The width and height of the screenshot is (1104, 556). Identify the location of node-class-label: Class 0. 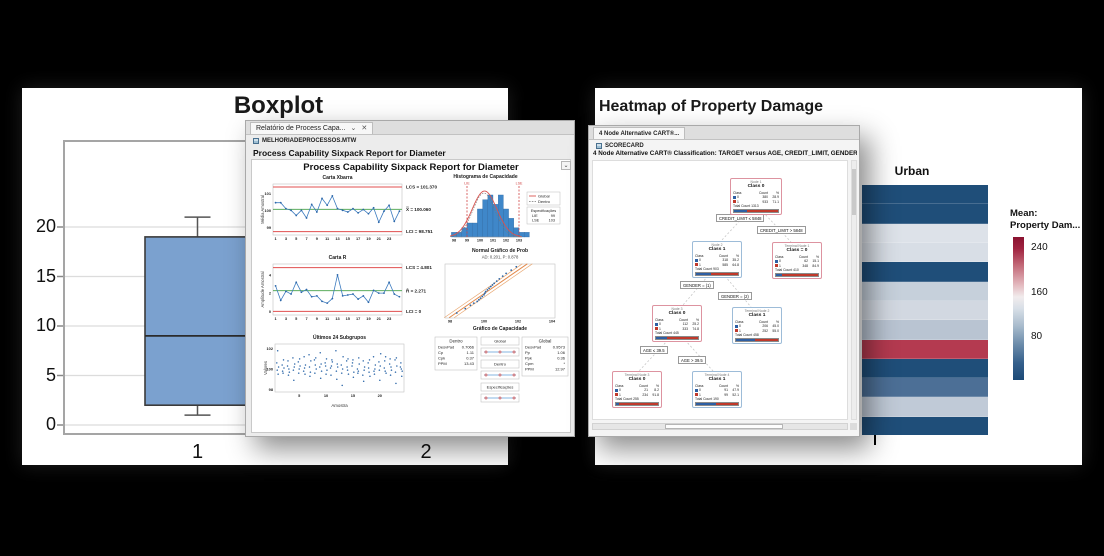
(677, 314).